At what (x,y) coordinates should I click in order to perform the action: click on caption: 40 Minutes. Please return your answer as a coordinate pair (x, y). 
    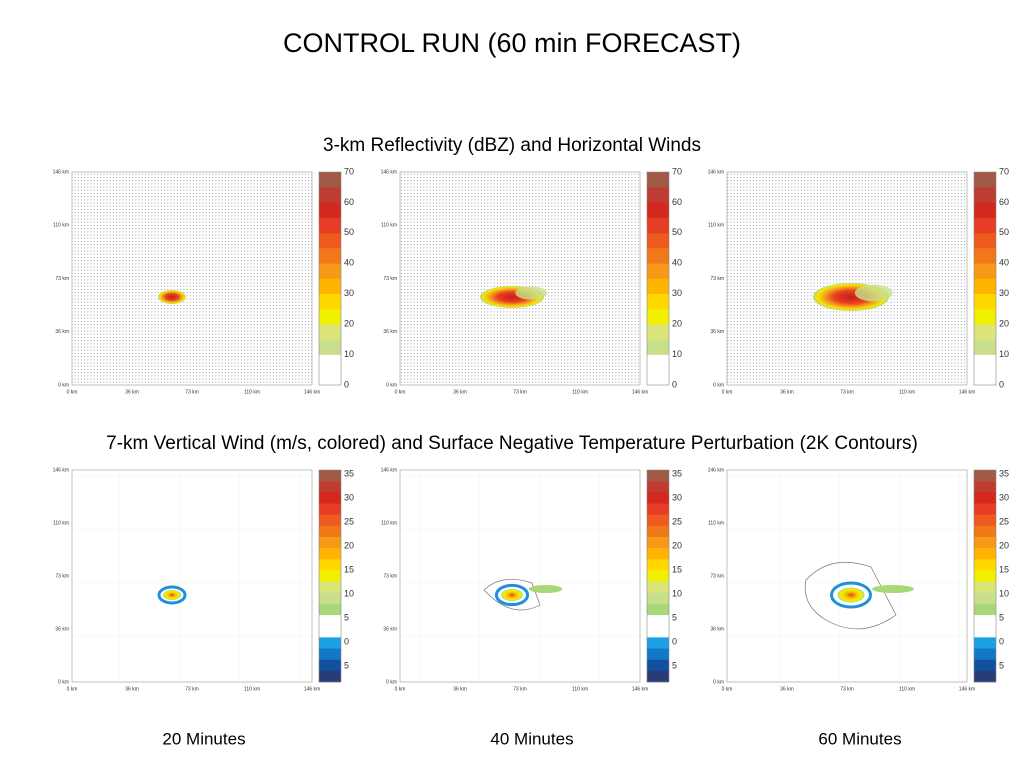
    Looking at the image, I should click on (531, 738).